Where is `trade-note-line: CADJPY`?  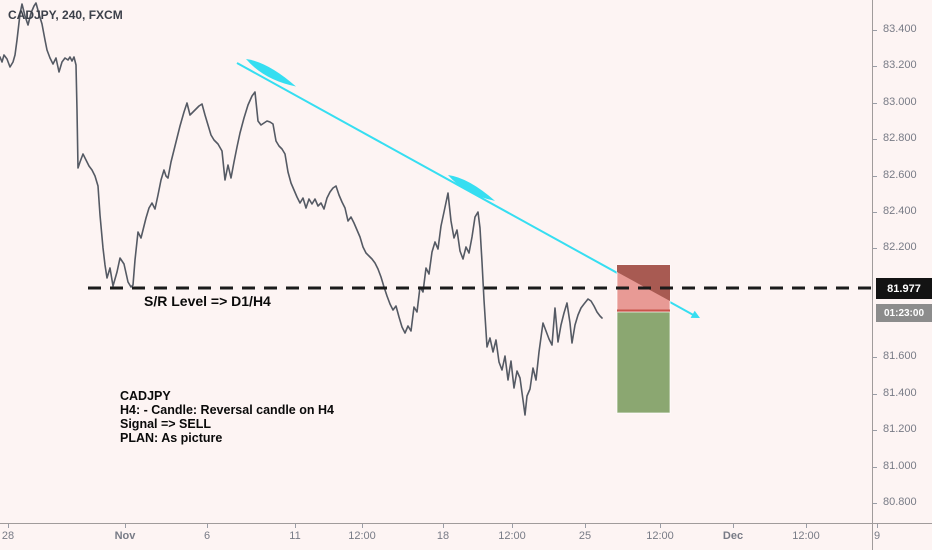 trade-note-line: CADJPY is located at coordinates (145, 396).